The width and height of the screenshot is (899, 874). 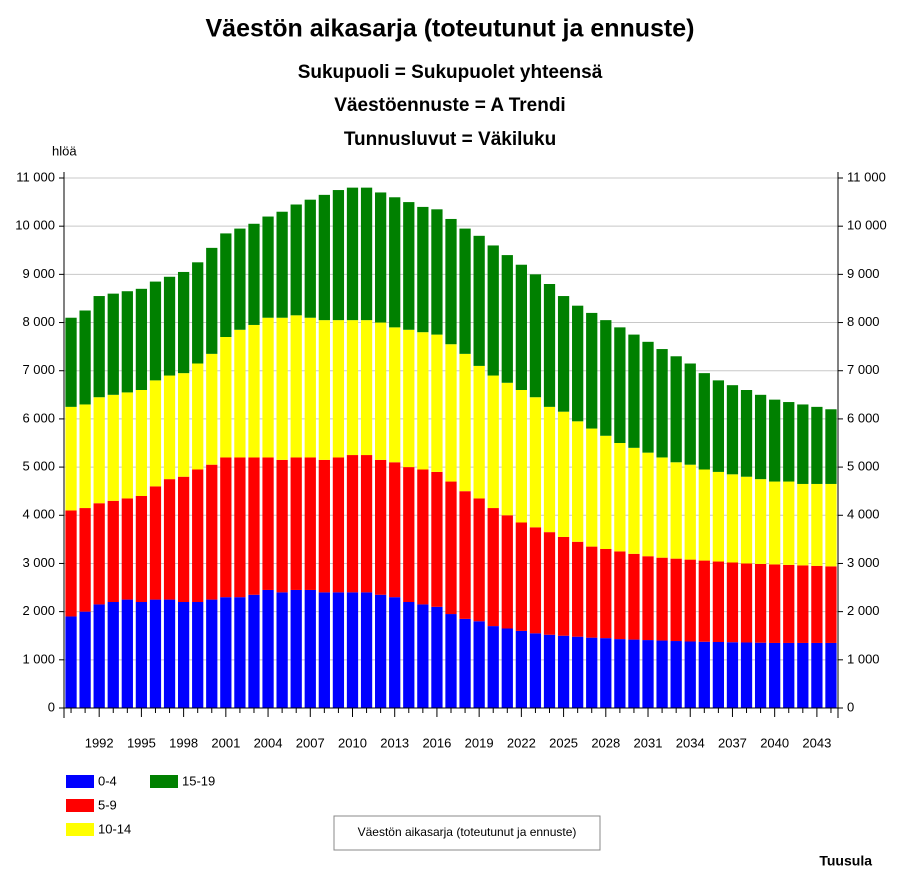 I want to click on legend-label: 15-19, so click(x=198, y=780).